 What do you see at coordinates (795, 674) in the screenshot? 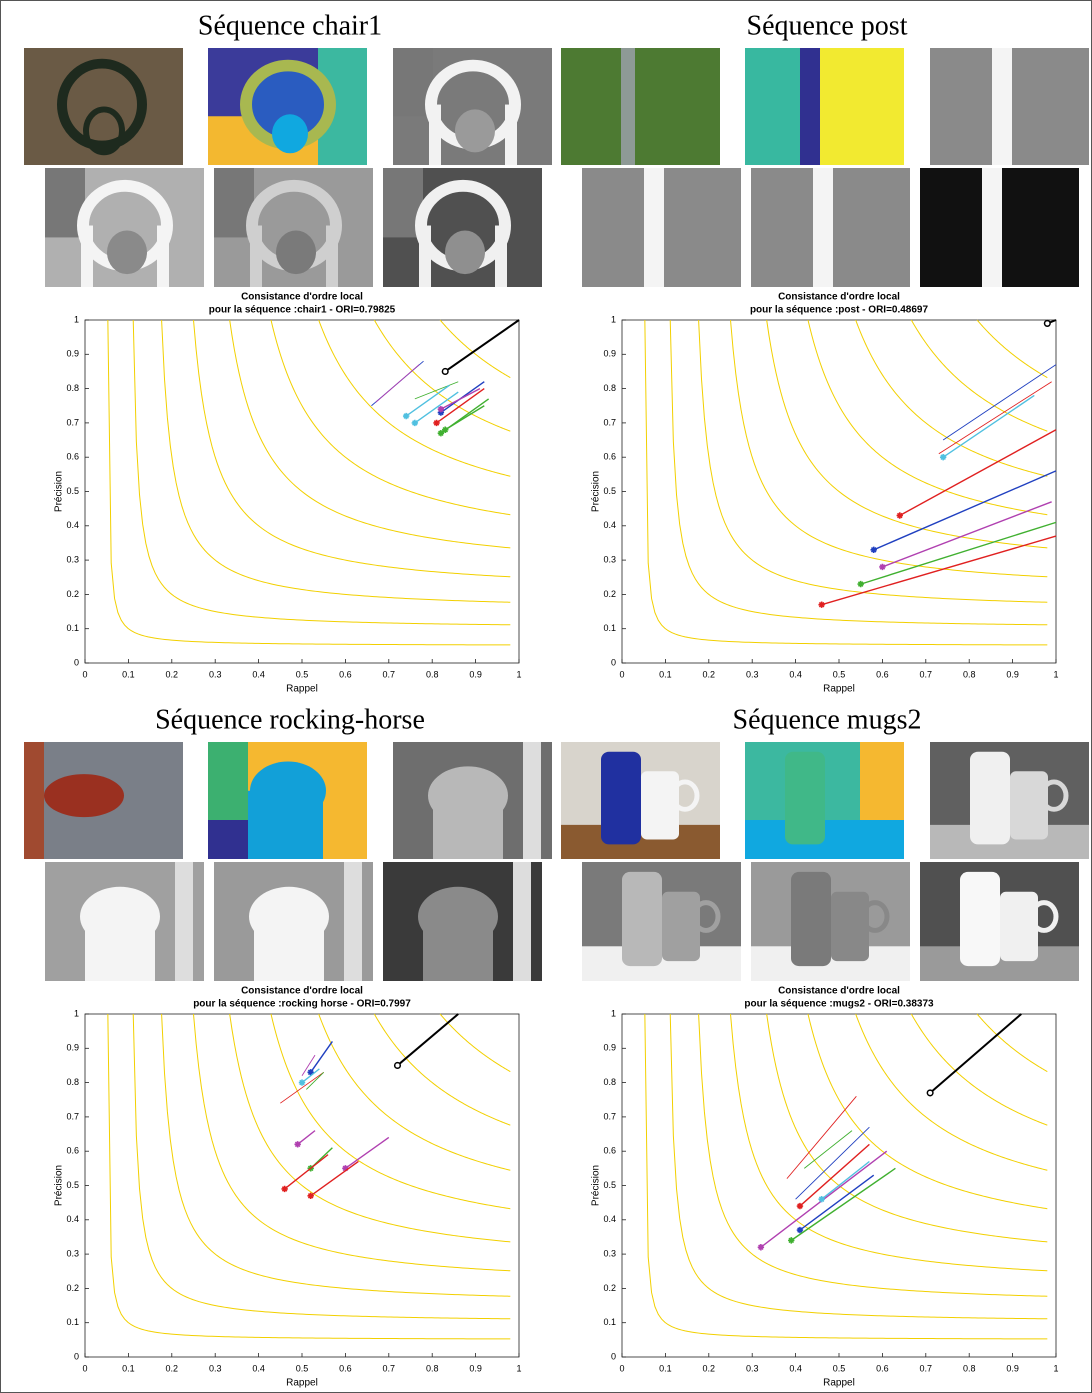
I see `x-tick-label: 0.4` at bounding box center [795, 674].